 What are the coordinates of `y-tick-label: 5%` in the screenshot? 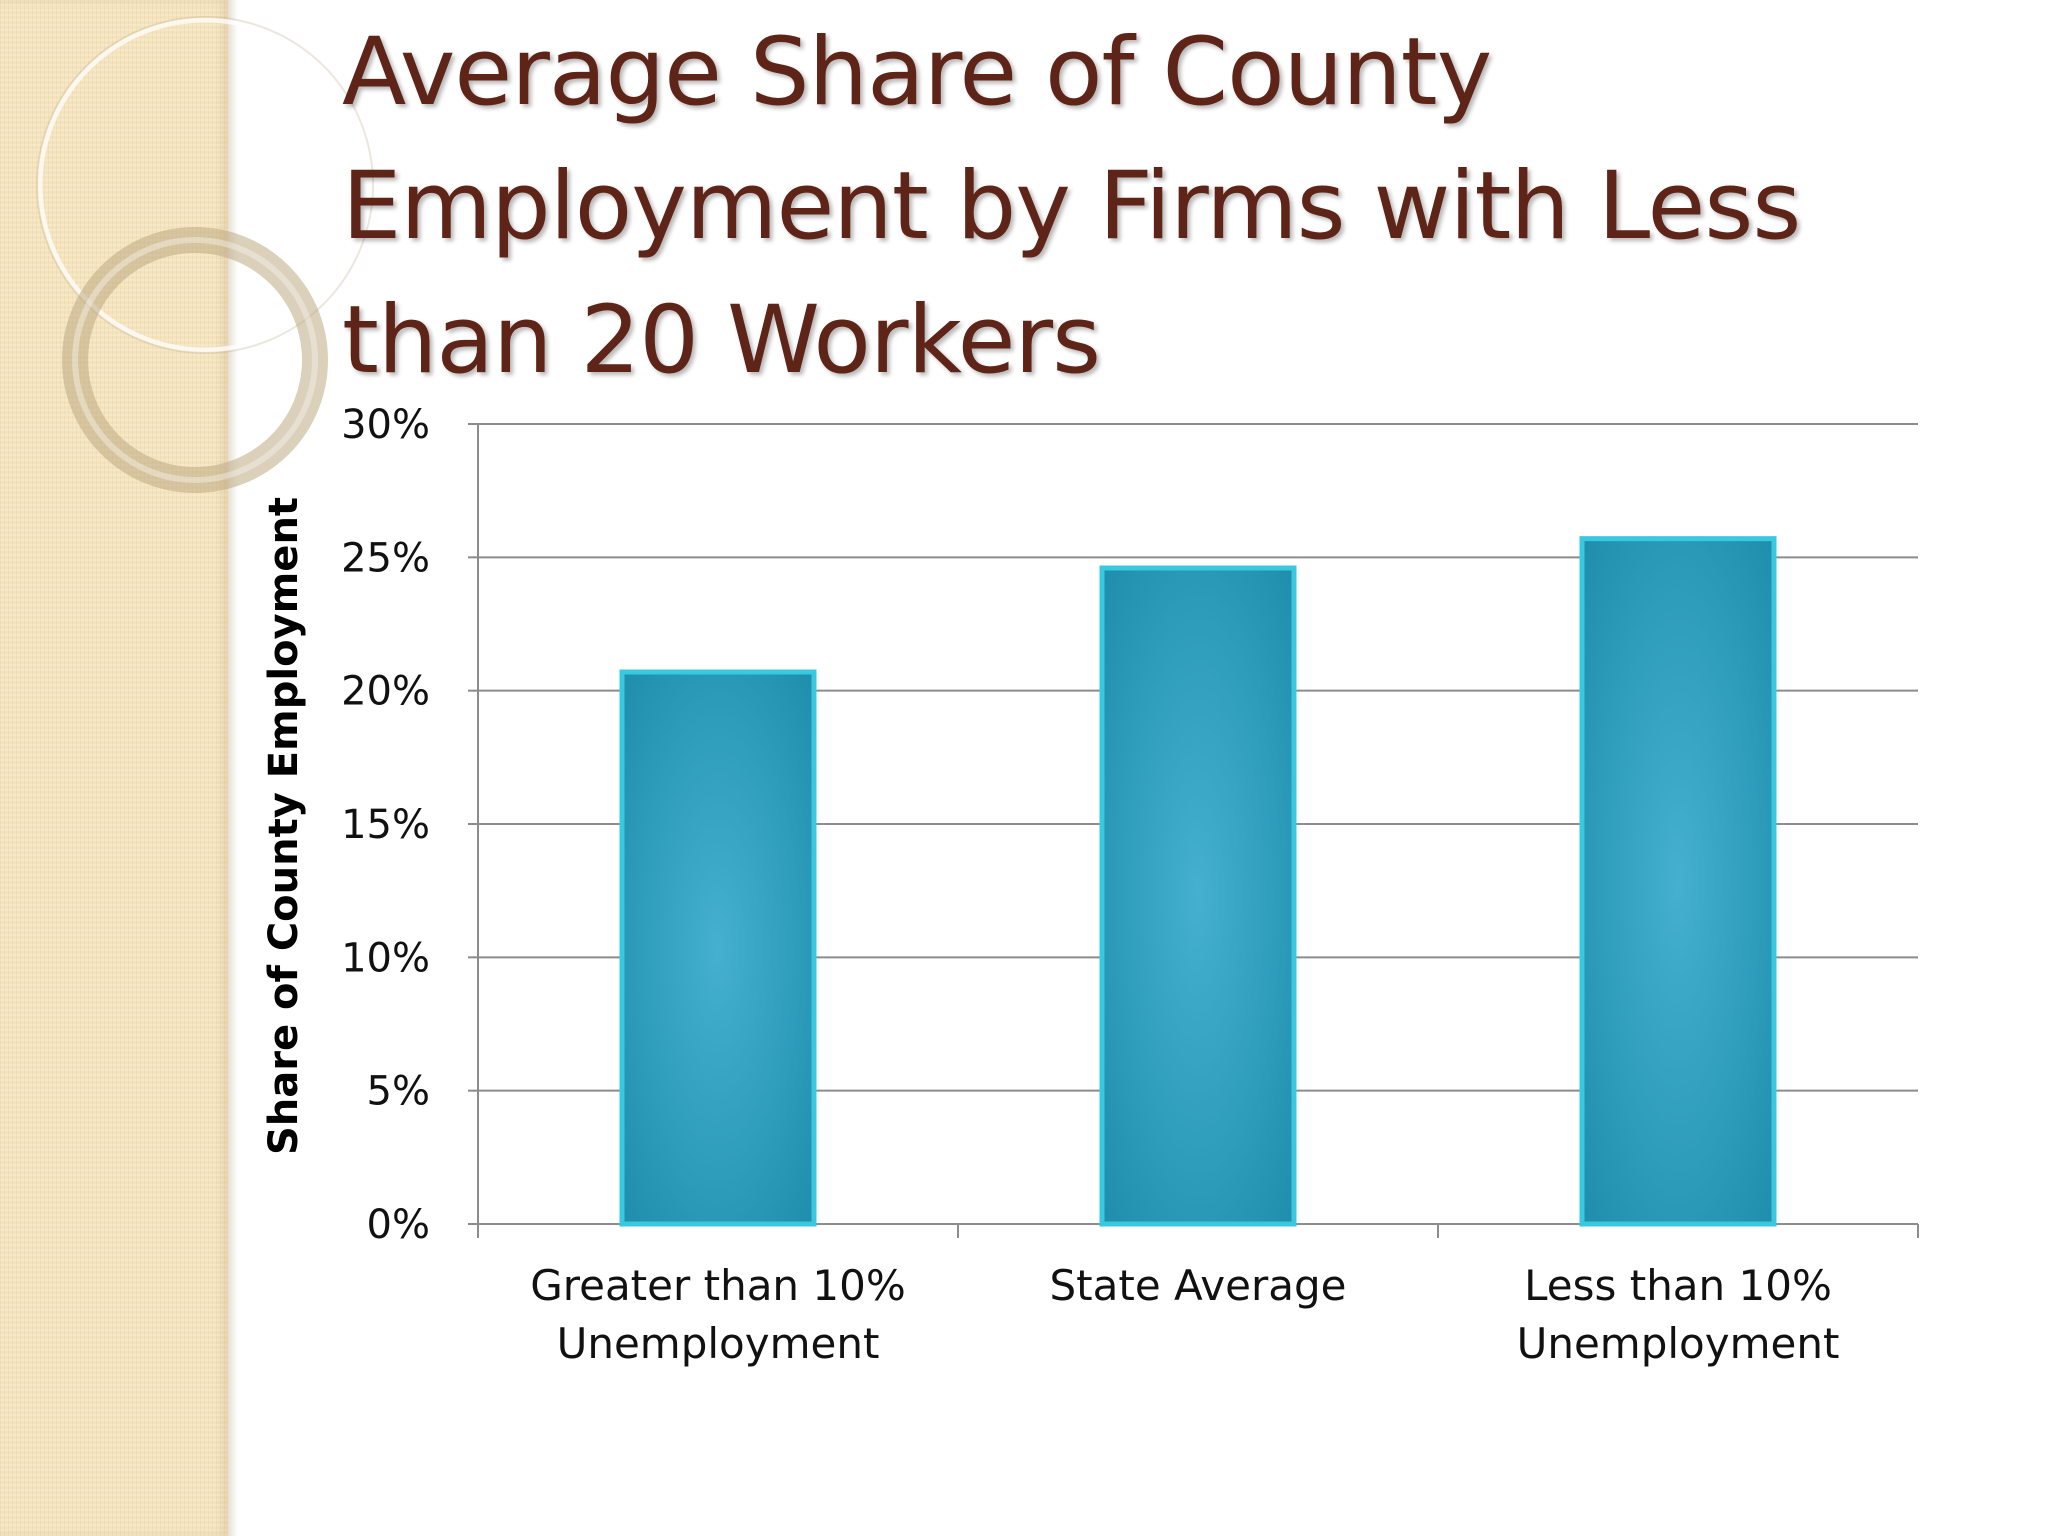 It's located at (398, 1092).